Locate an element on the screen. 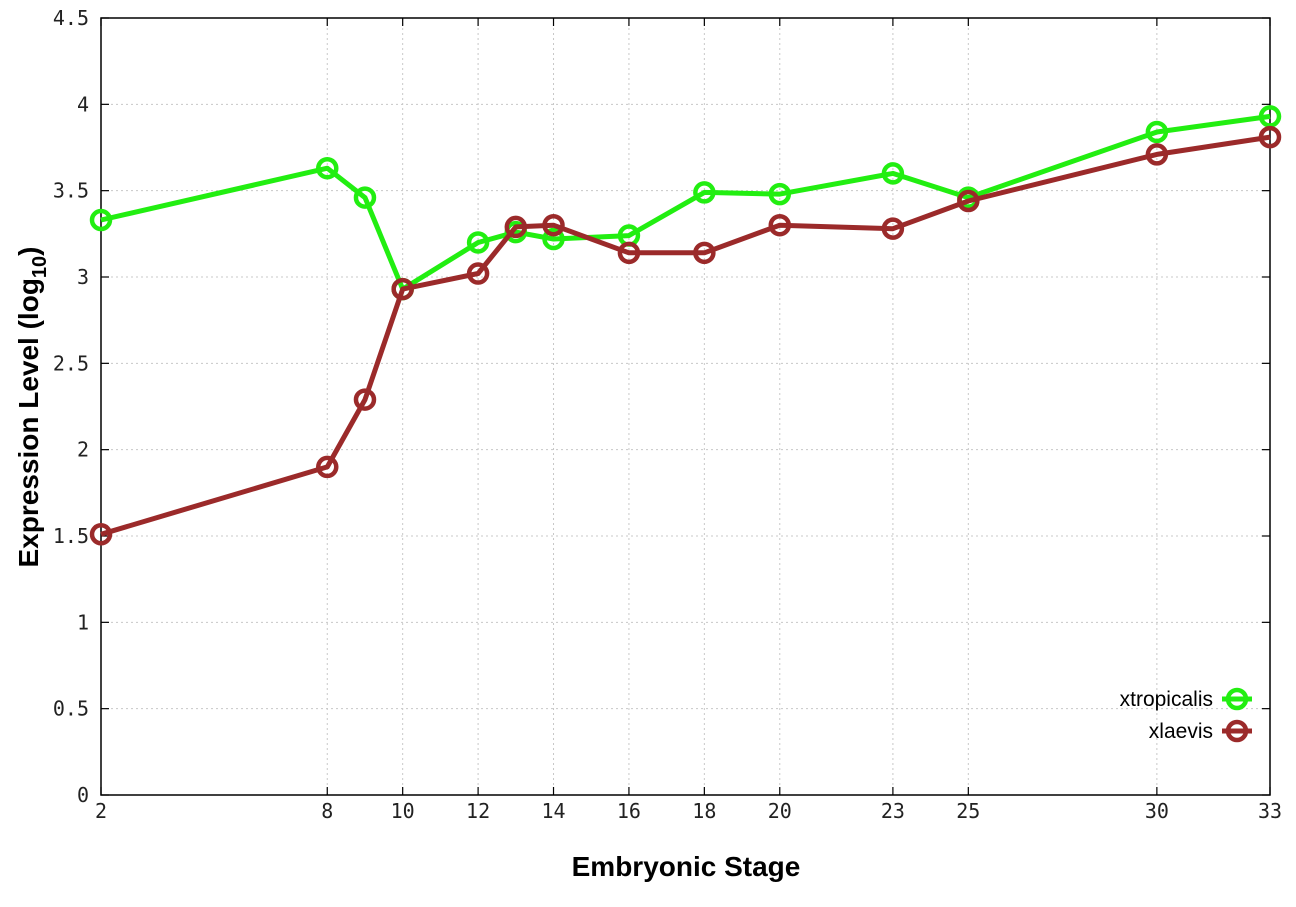 Image resolution: width=1296 pixels, height=907 pixels. y-tick-label: 0 is located at coordinates (83, 795).